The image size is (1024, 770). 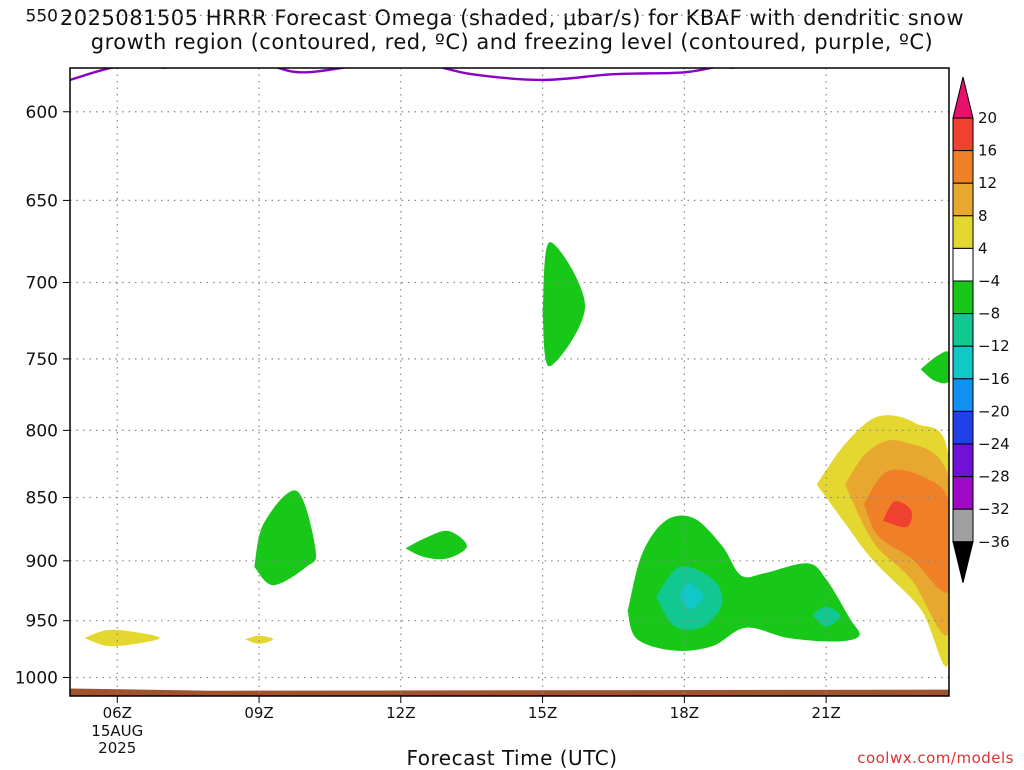 I want to click on x-tick-label-09Z: 09Z, so click(x=258, y=713).